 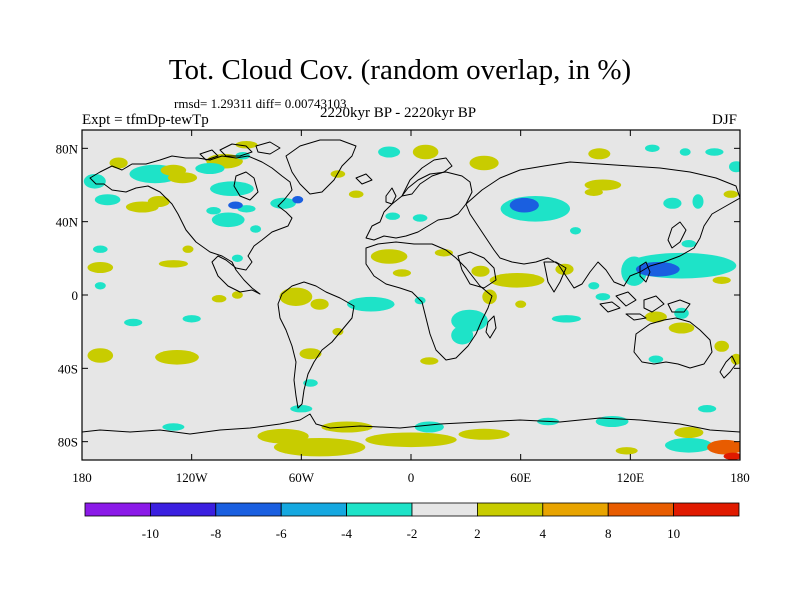 I want to click on x-tick-label: 60W, so click(x=302, y=477).